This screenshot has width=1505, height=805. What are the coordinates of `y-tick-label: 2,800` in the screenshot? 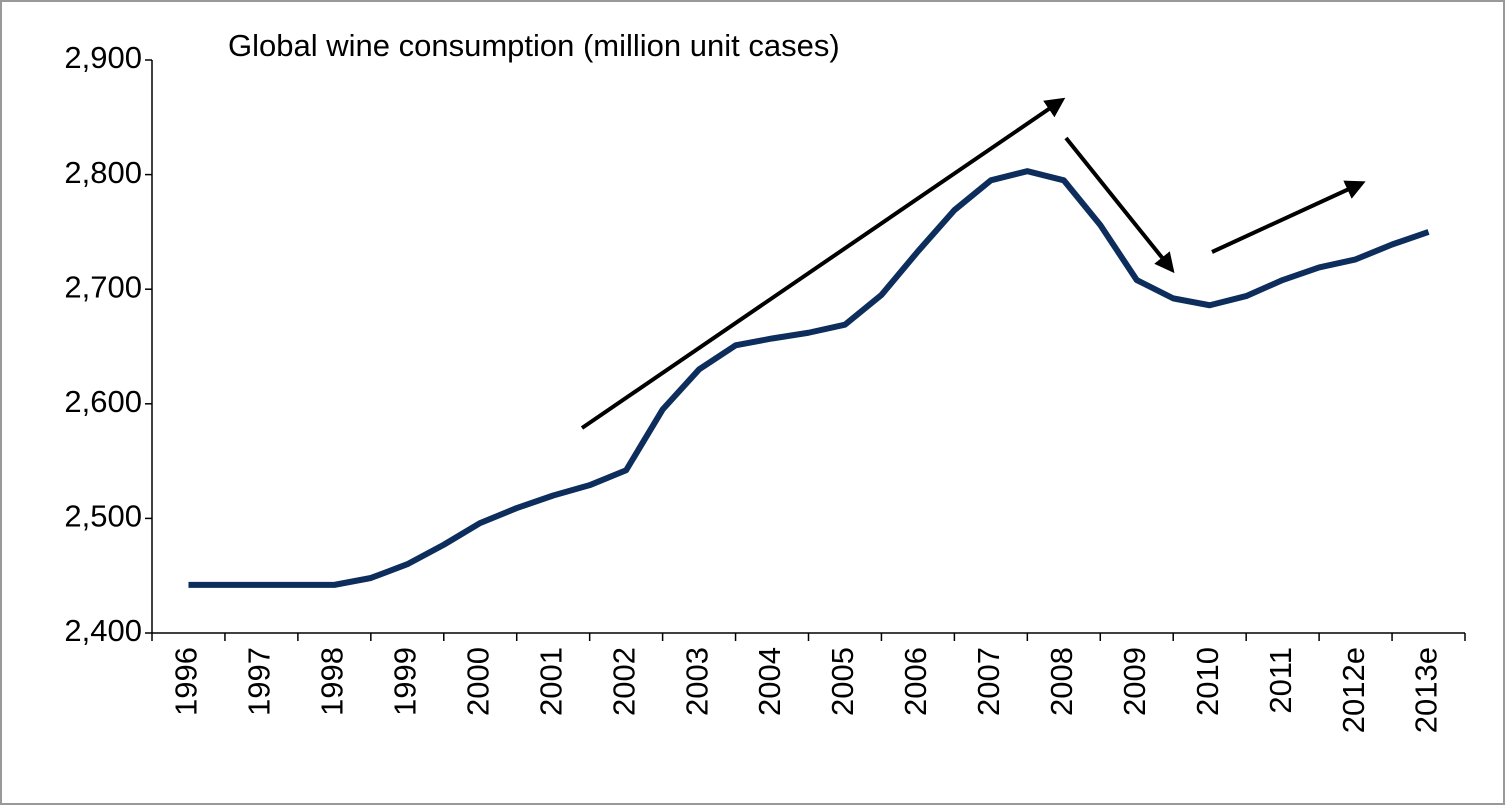 It's located at (103, 172).